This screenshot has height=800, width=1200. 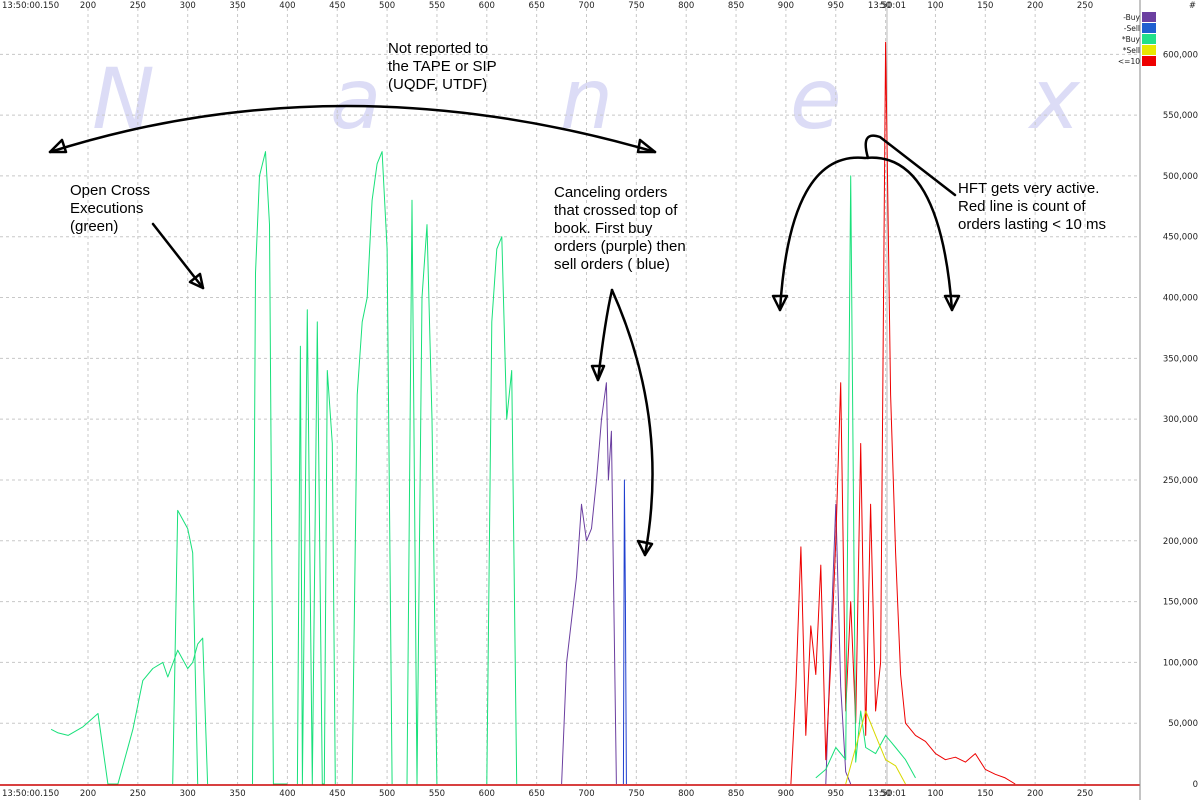 I want to click on legend-label: -Buy, so click(x=1131, y=17).